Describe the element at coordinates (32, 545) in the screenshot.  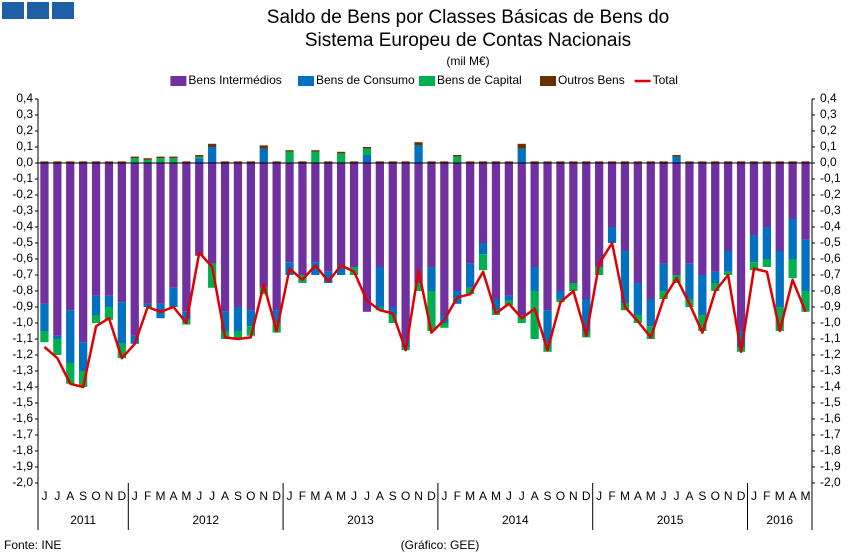
I see `source: Fonte: INE` at that location.